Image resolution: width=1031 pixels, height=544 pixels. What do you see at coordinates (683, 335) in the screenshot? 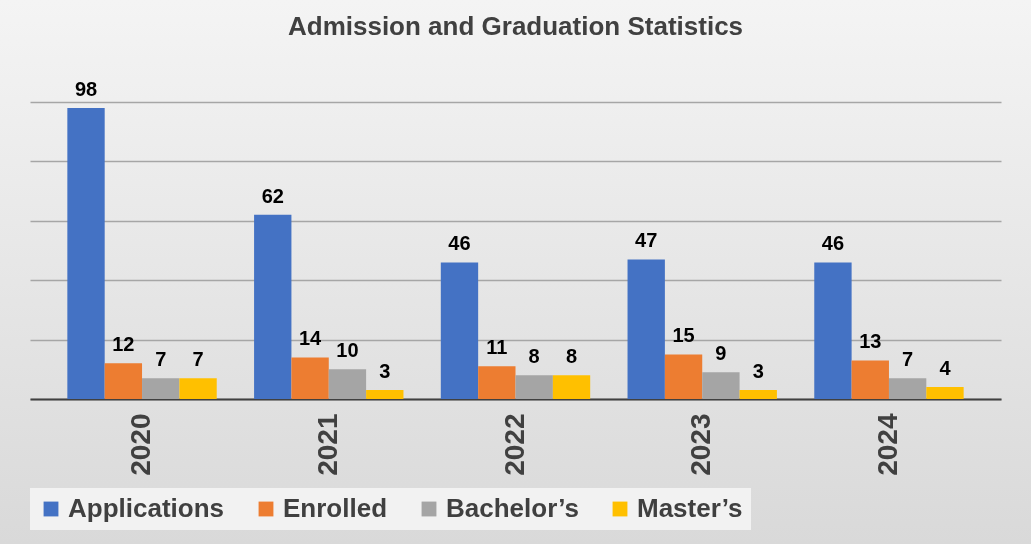
I see `data-label: 15` at bounding box center [683, 335].